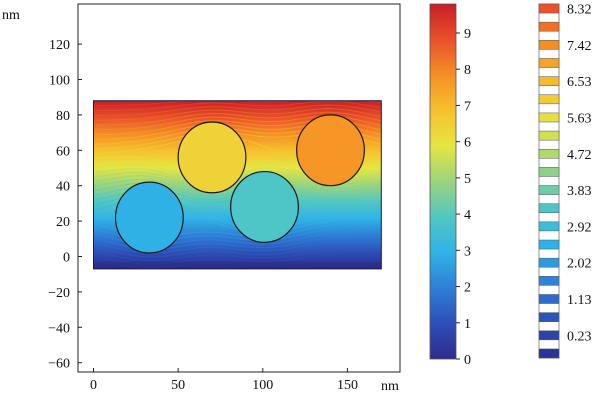 This screenshot has height=410, width=600. What do you see at coordinates (579, 300) in the screenshot?
I see `contour-legend-label: 1.13` at bounding box center [579, 300].